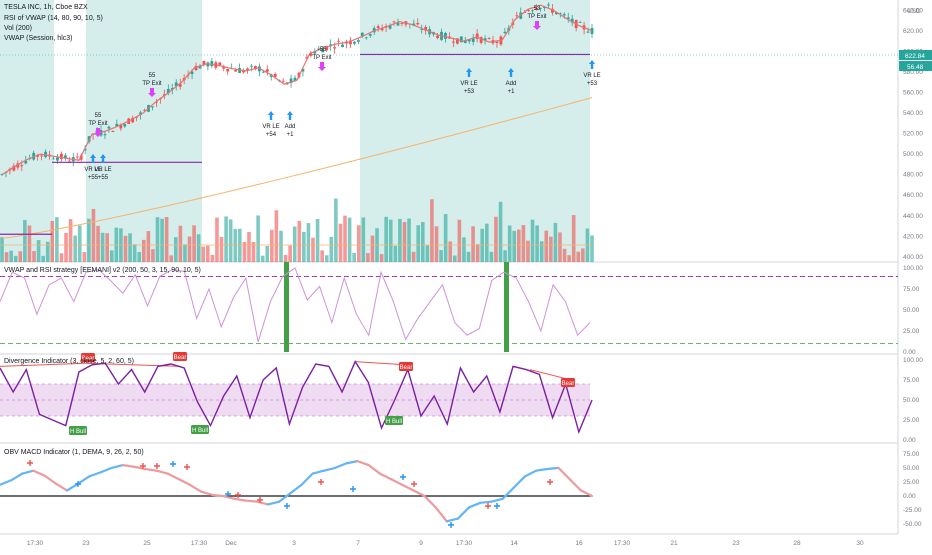  I want to click on price-tick-label: 640.00, so click(913, 10).